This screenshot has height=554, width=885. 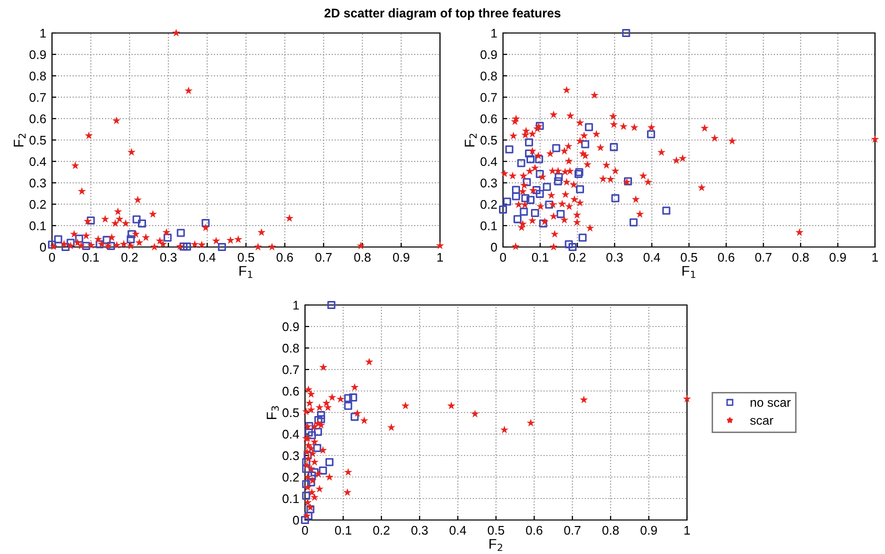 What do you see at coordinates (496, 545) in the screenshot?
I see `x-axis-title: F$_{2}$` at bounding box center [496, 545].